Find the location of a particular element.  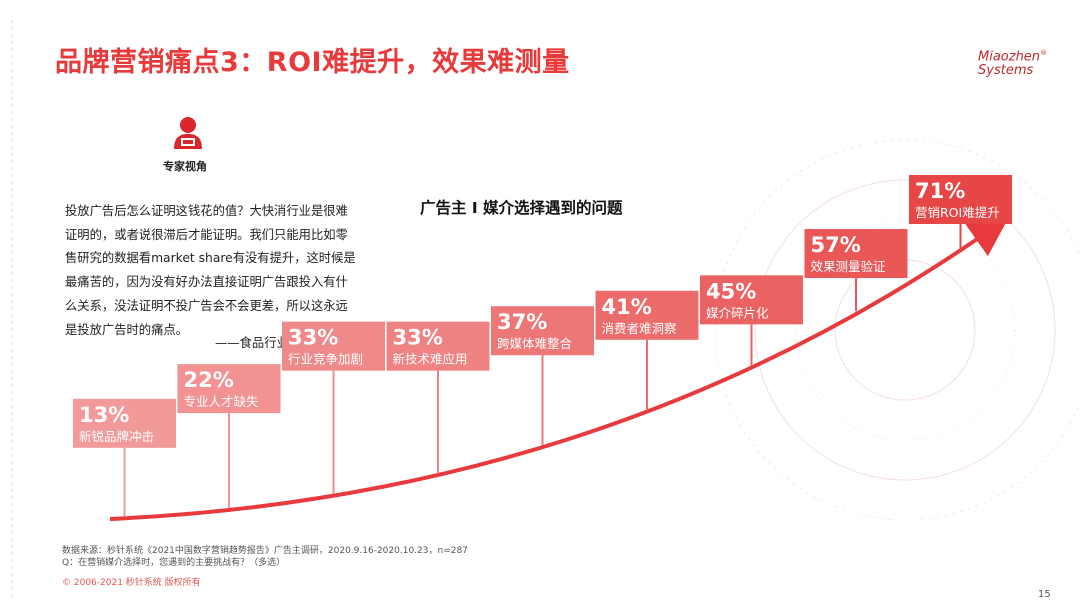

bar-value-label: 22% is located at coordinates (209, 380).